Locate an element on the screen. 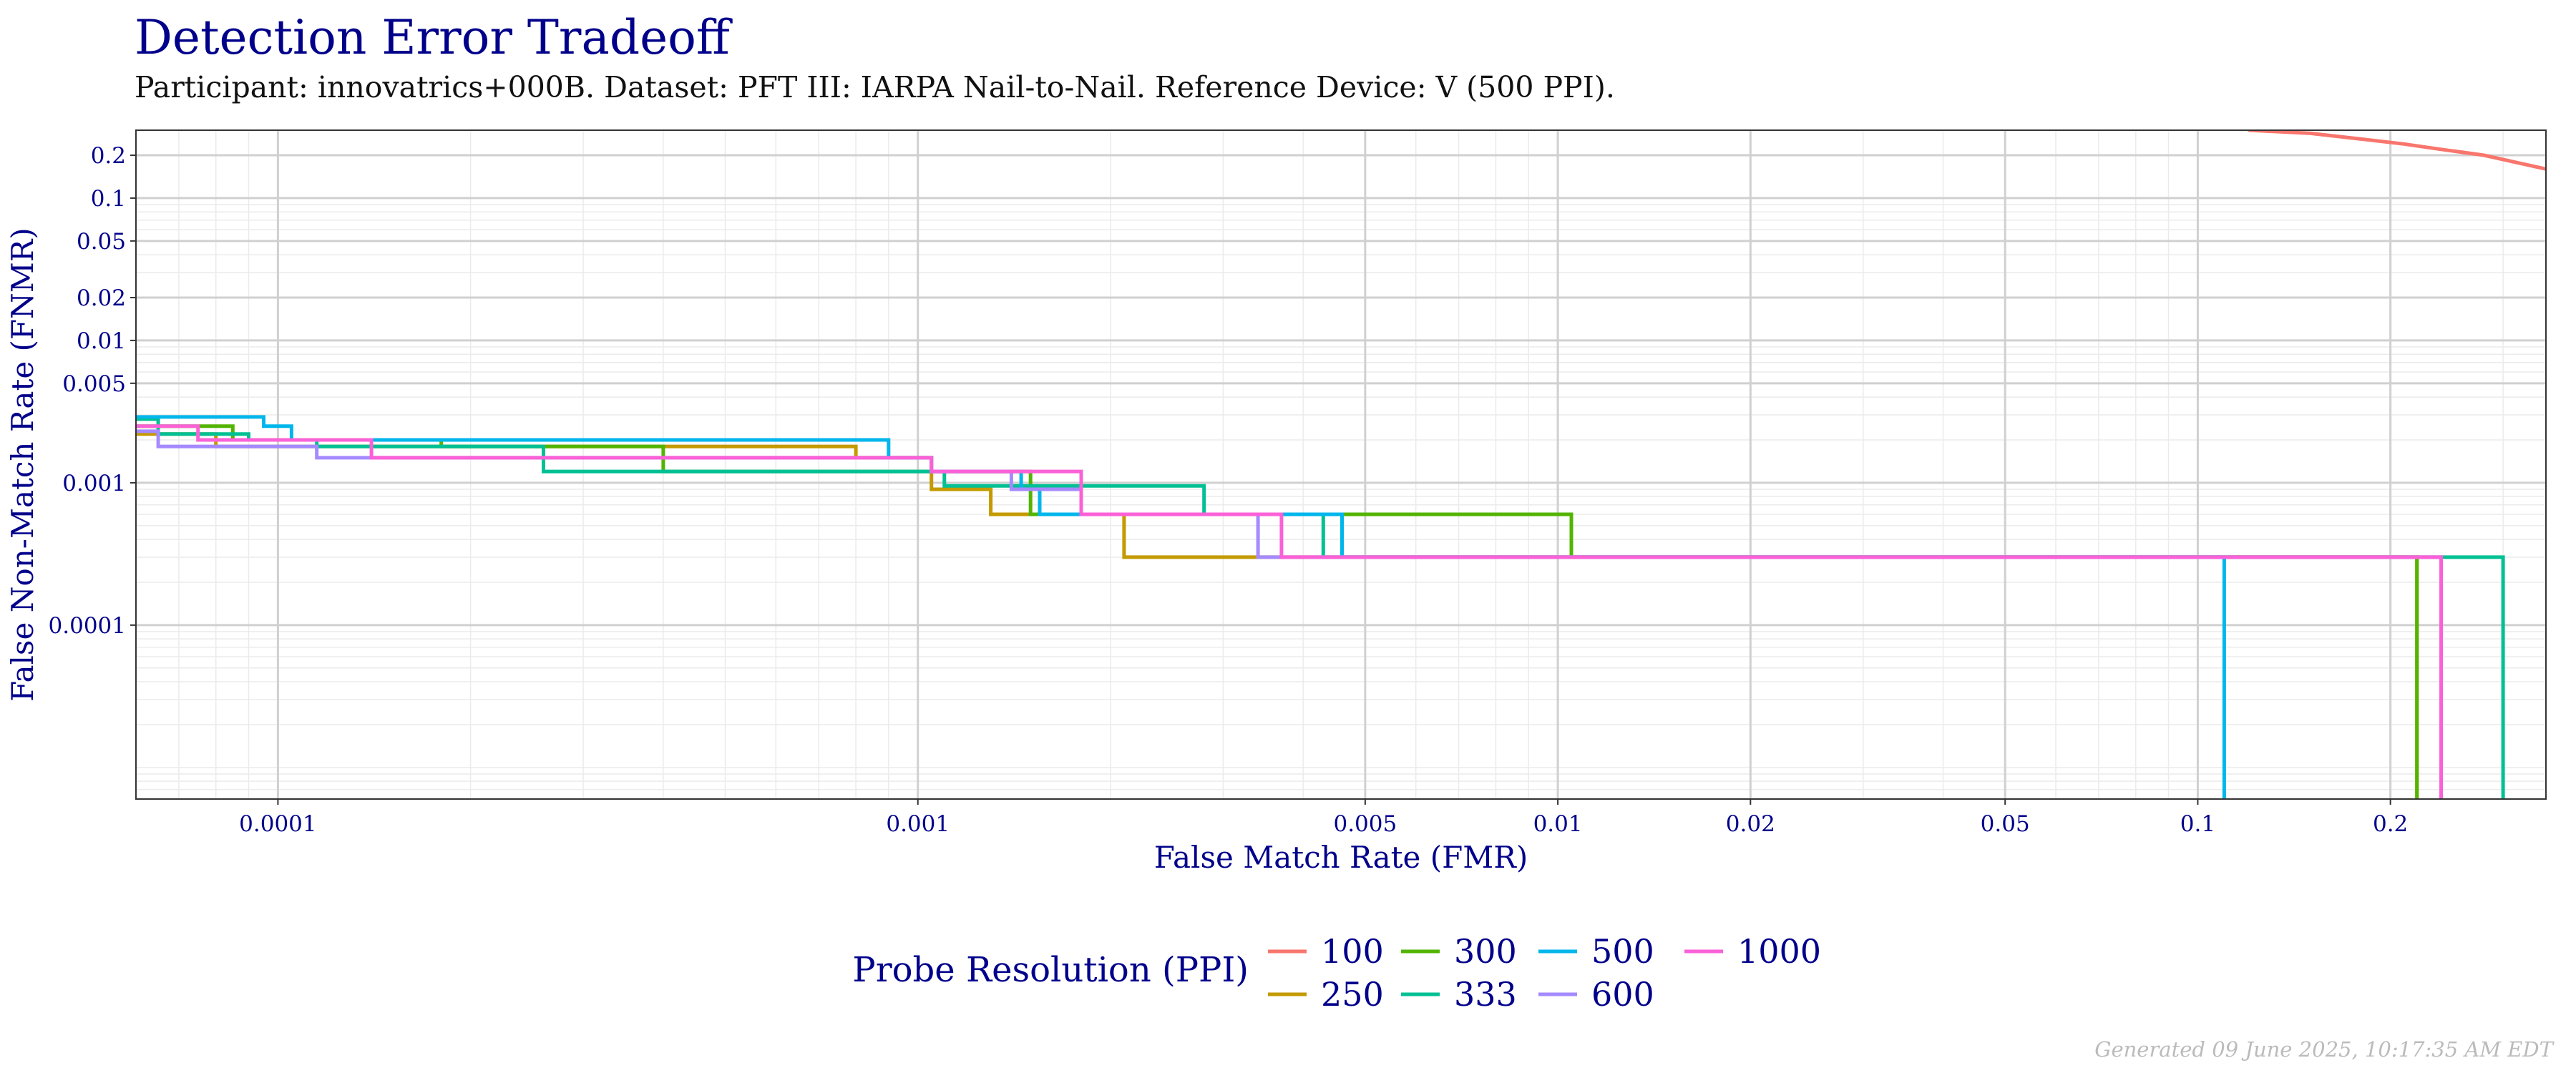  generated-timestamp: Generated 09 June 2025, 10:17:35 AM EDT is located at coordinates (2323, 1049).